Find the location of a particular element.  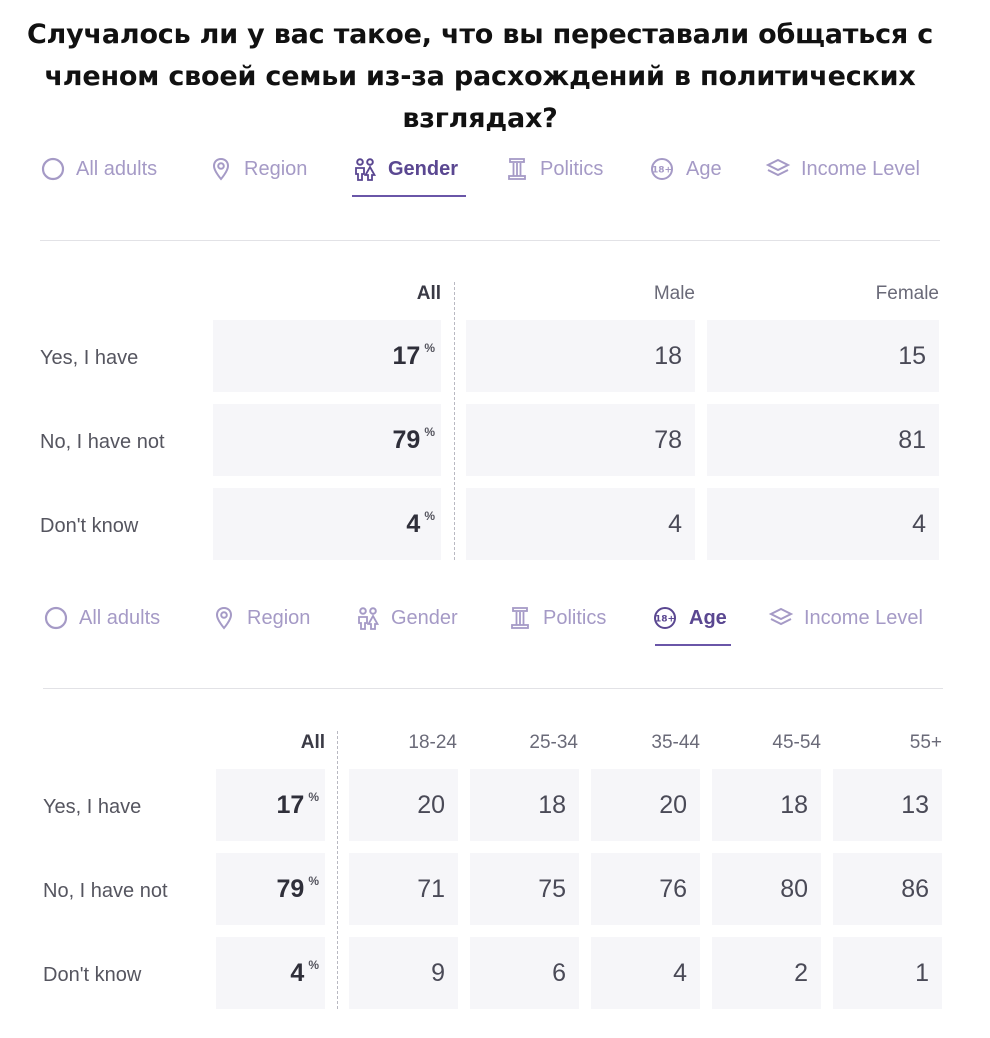

table-cell-male: 18 is located at coordinates (580, 356).